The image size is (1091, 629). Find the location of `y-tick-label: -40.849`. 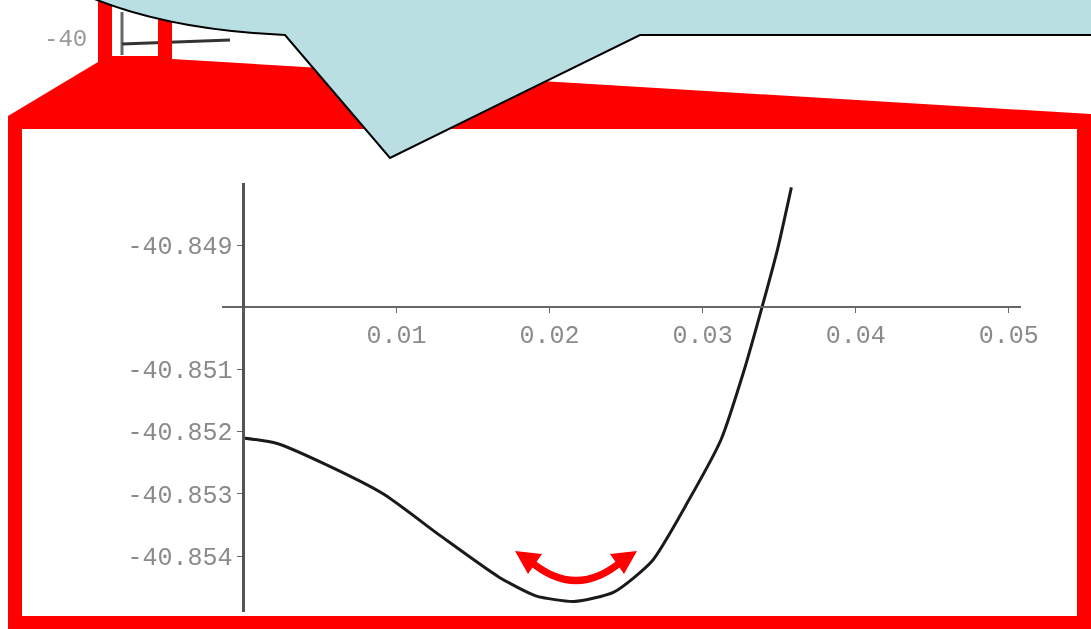

y-tick-label: -40.849 is located at coordinates (180, 247).